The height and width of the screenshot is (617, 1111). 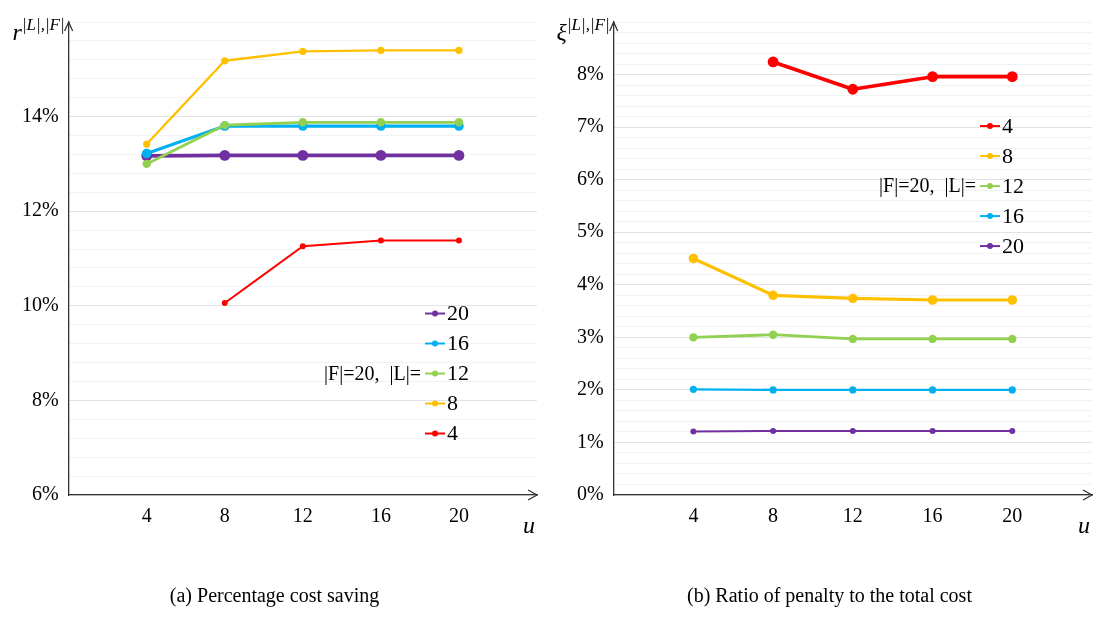 What do you see at coordinates (590, 283) in the screenshot?
I see `y-tick-label: 4%` at bounding box center [590, 283].